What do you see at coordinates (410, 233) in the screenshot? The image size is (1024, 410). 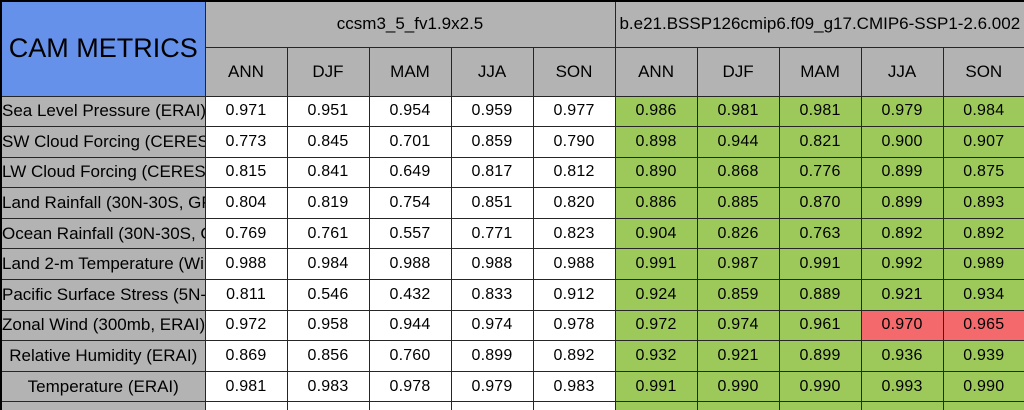 I see `metric-value-cell: 0.557` at bounding box center [410, 233].